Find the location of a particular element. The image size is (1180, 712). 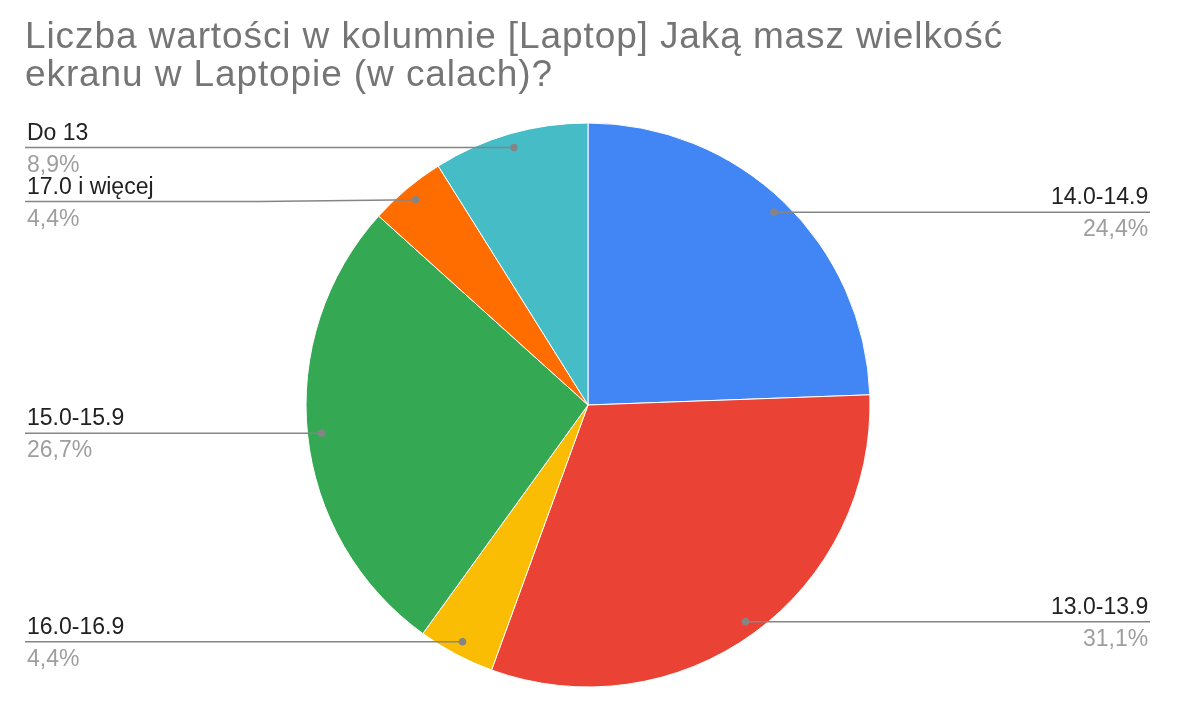

slice-label: 14.0-14.9 is located at coordinates (1100, 196).